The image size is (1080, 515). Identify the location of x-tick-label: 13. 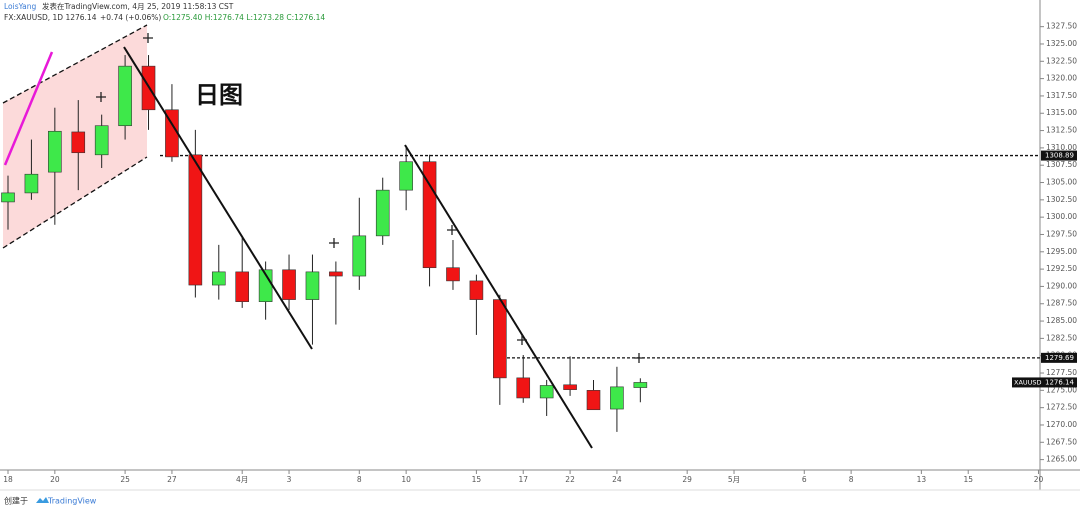
(922, 479).